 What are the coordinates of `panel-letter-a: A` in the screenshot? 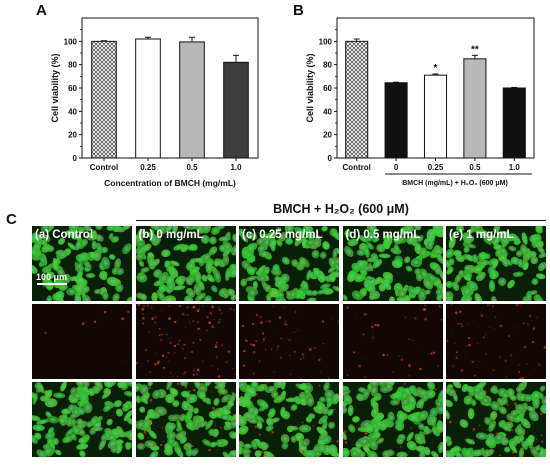 It's located at (41, 10).